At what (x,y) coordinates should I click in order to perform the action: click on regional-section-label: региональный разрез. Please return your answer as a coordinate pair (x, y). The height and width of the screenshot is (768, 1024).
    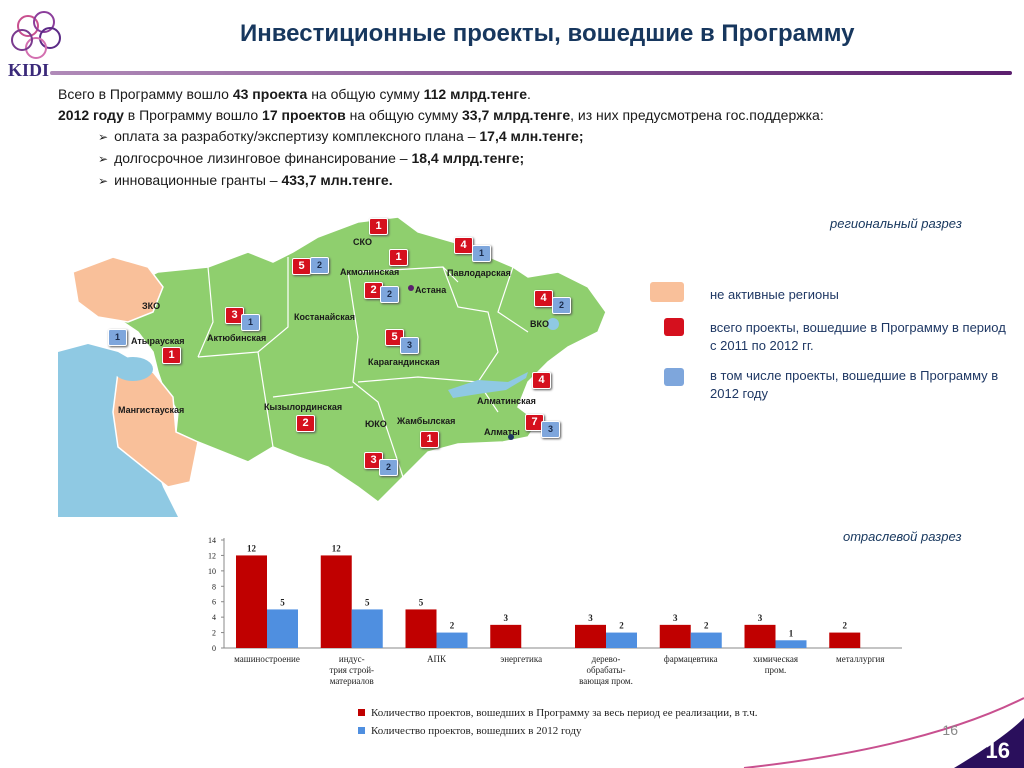
    Looking at the image, I should click on (896, 223).